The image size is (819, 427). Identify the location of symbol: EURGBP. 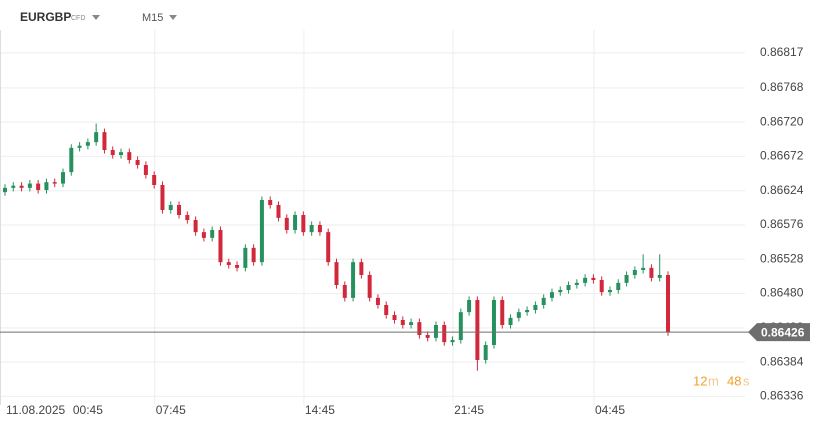
(45, 17).